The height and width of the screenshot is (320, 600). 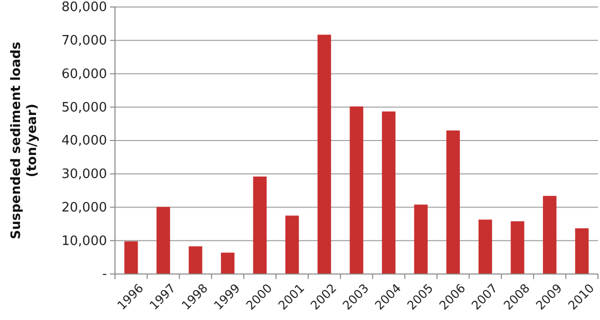 What do you see at coordinates (84, 41) in the screenshot?
I see `y-tick-label: 70,000` at bounding box center [84, 41].